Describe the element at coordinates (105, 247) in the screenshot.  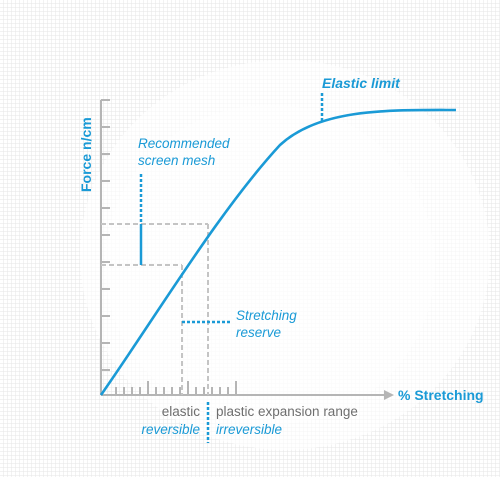
I see `y-axis` at that location.